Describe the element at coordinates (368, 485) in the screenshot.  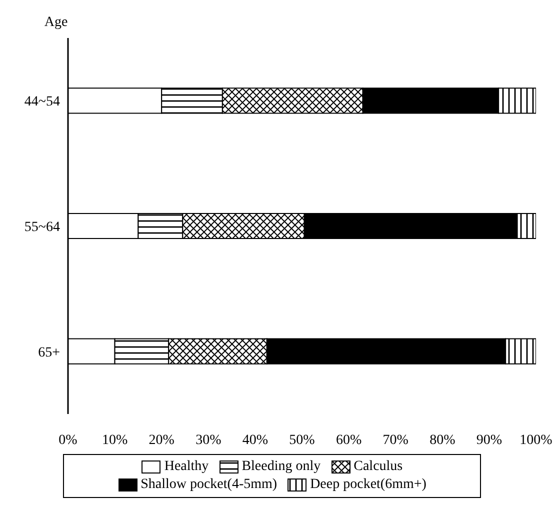
I see `legend-label: Deep pocket(6mm+)` at that location.